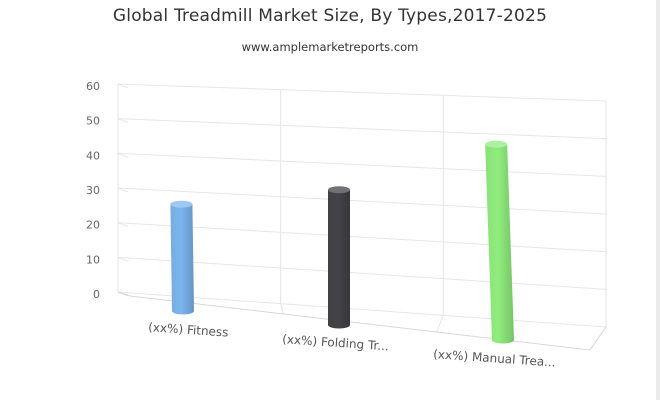  I want to click on y-tick-label: 60, so click(93, 86).